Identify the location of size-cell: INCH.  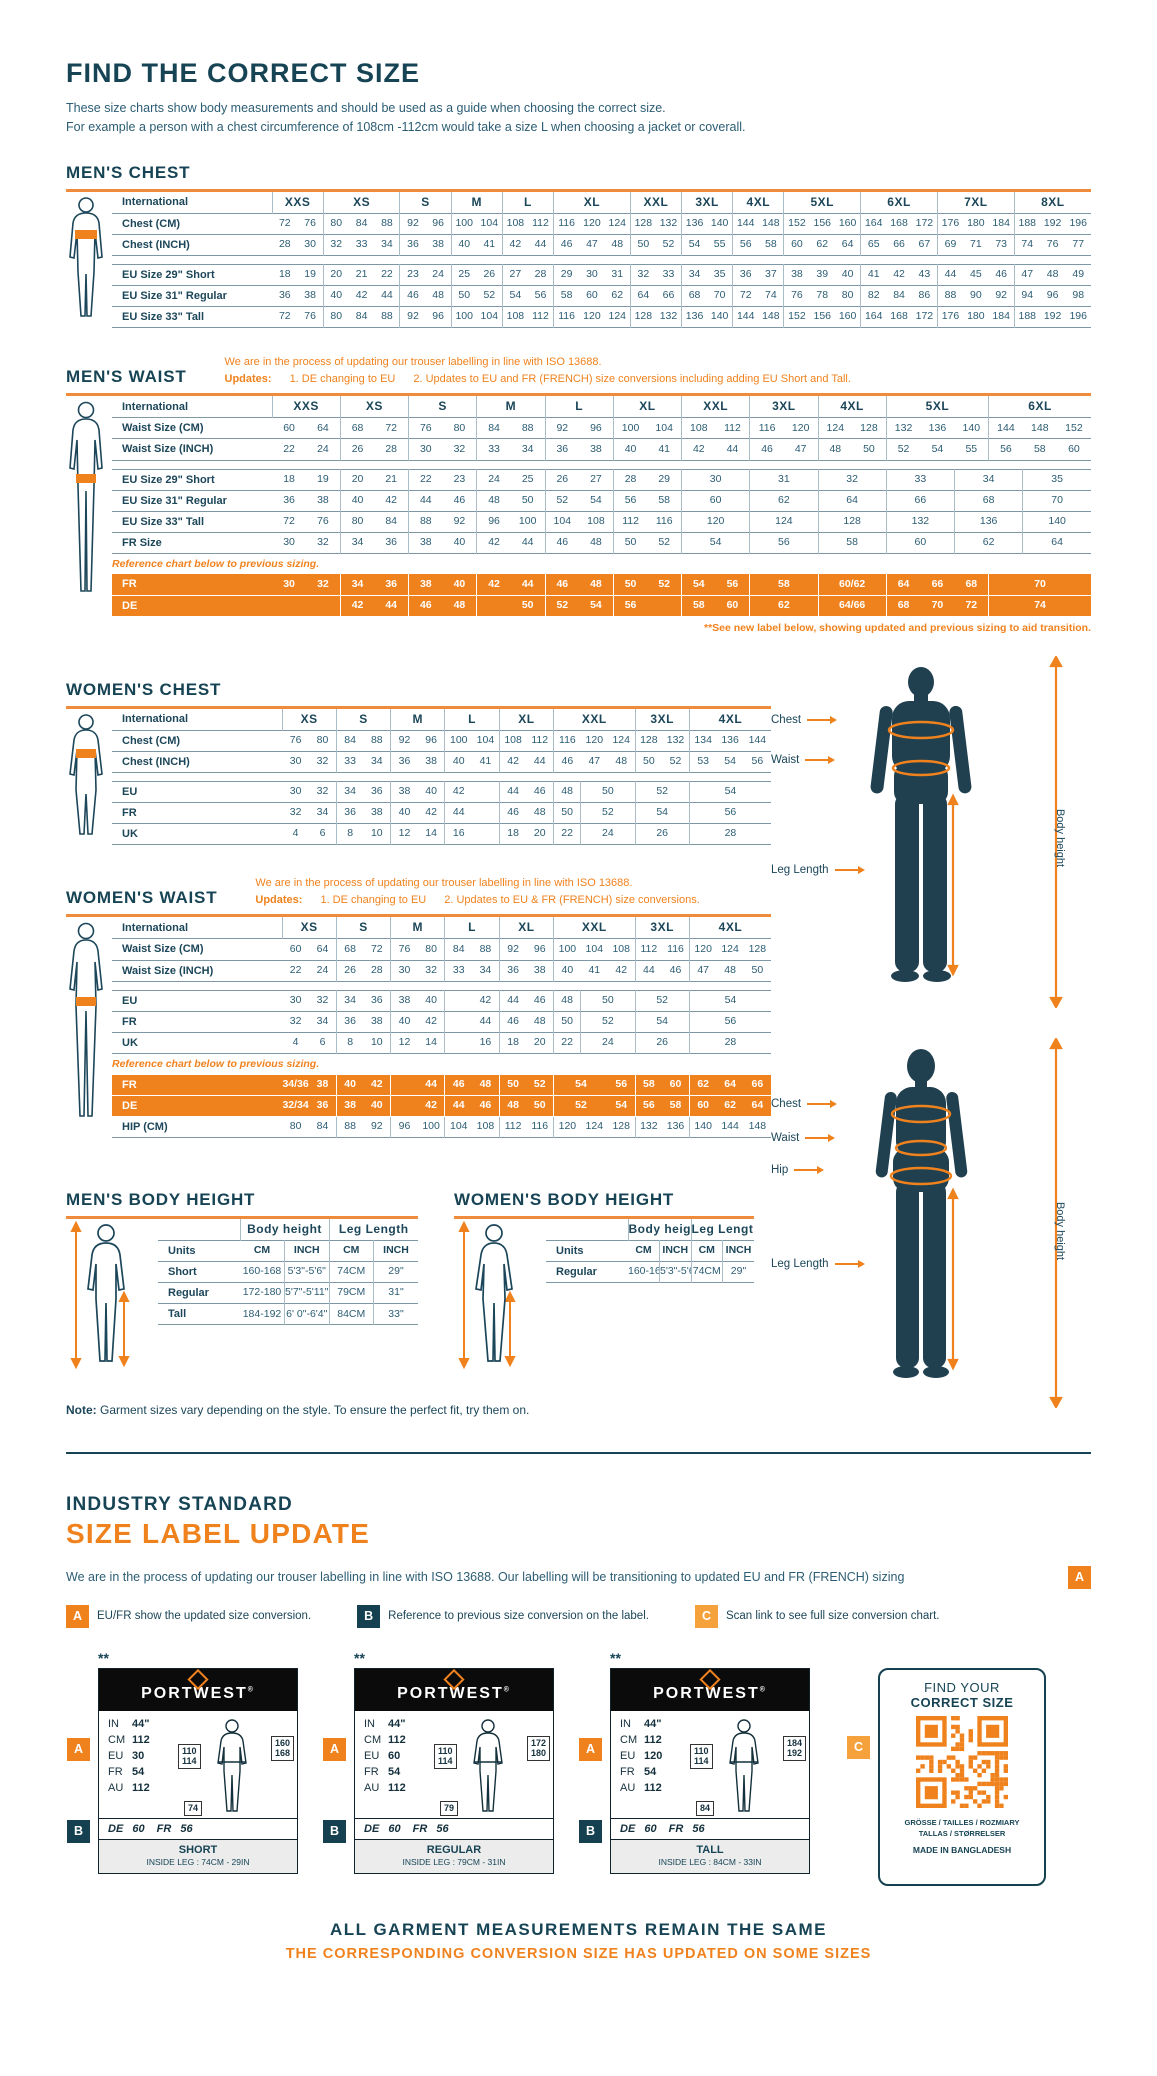
(395, 1251).